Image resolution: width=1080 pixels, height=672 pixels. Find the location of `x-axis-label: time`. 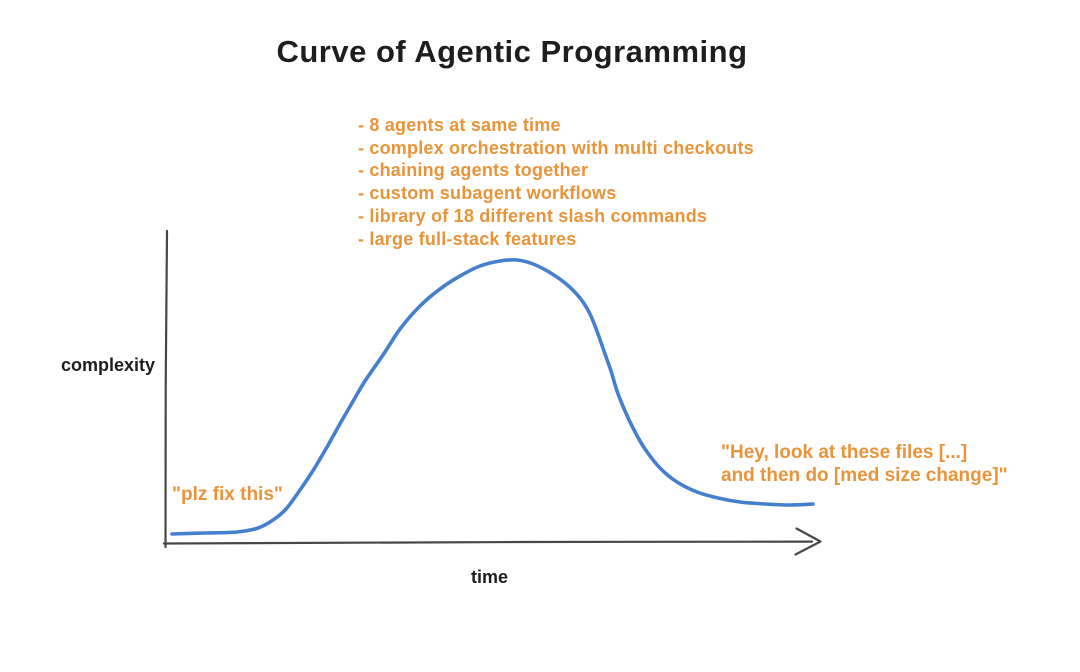

x-axis-label: time is located at coordinates (490, 577).